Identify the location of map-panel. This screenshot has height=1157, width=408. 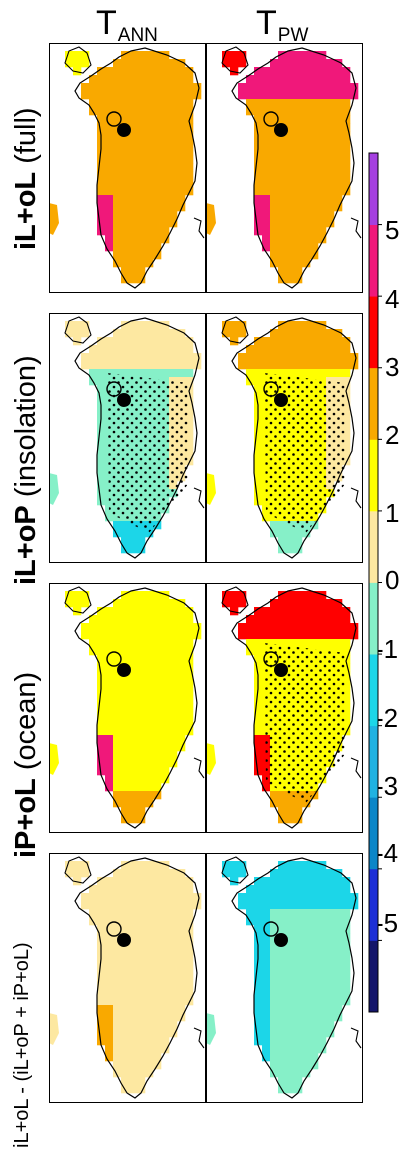
(284, 438).